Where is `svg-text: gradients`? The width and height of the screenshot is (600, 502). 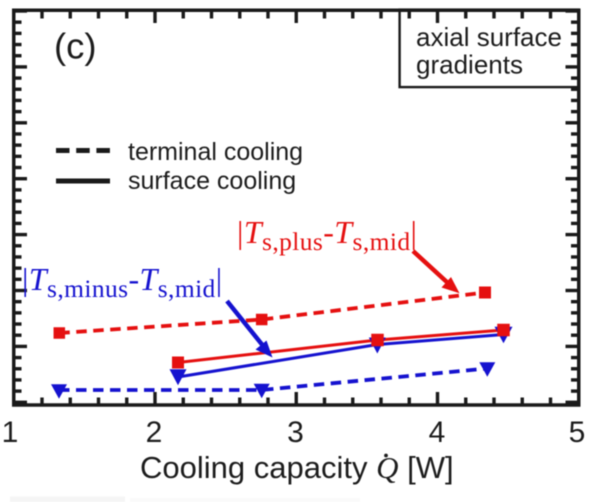
svg-text: gradients is located at coordinates (469, 65).